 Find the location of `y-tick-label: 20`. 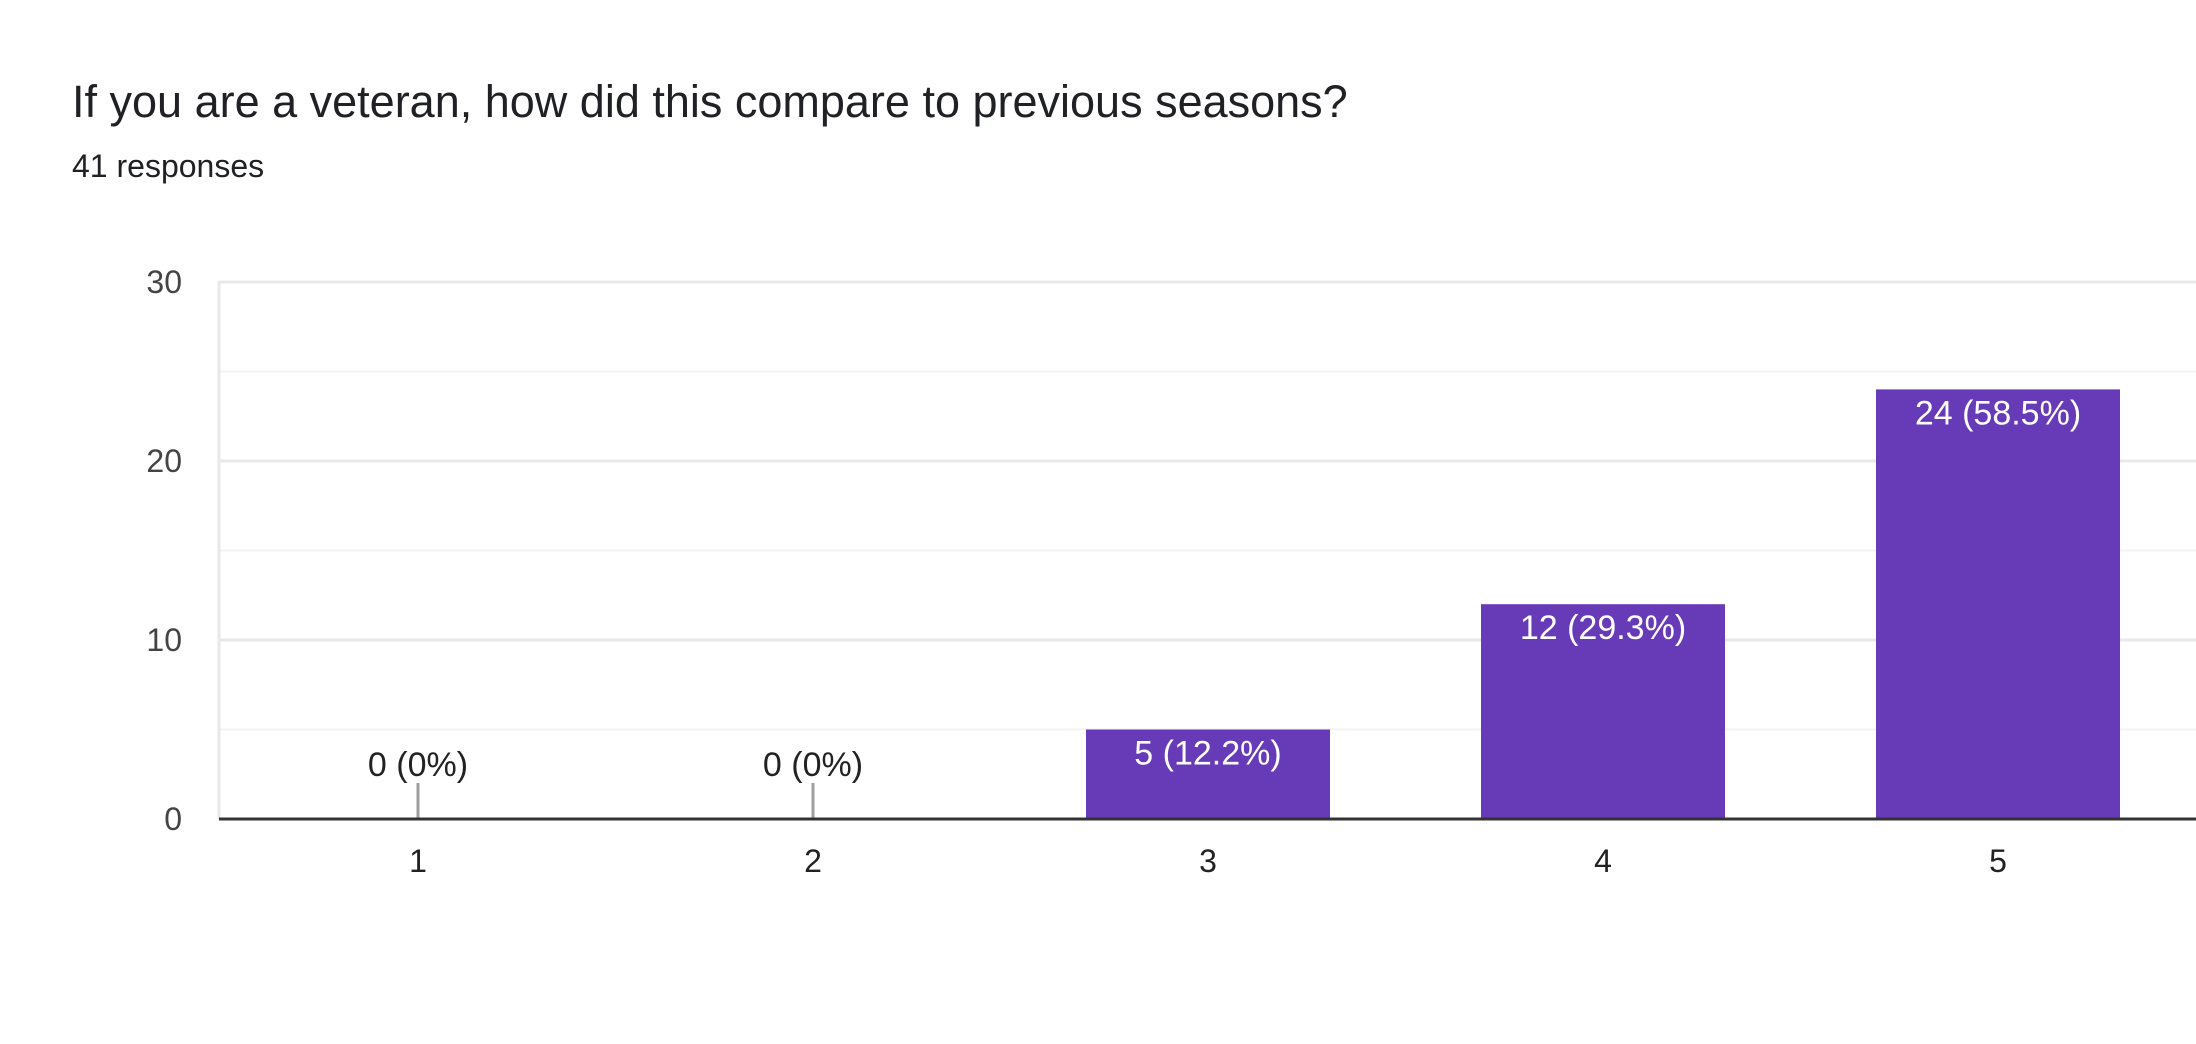

y-tick-label: 20 is located at coordinates (164, 461).